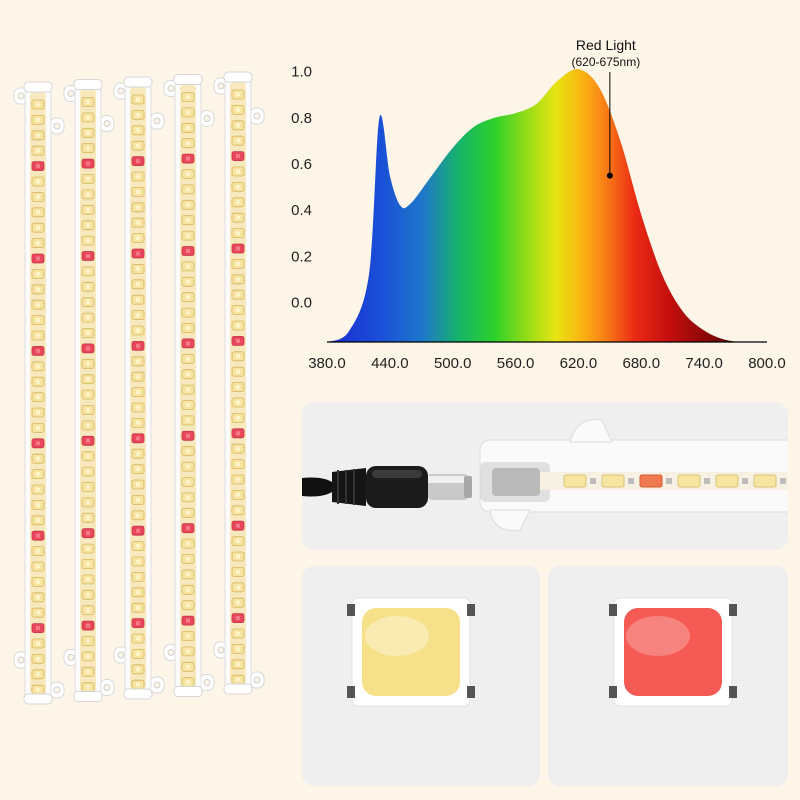  Describe the element at coordinates (301, 72) in the screenshot. I see `y-tick-label: 1.0` at that location.